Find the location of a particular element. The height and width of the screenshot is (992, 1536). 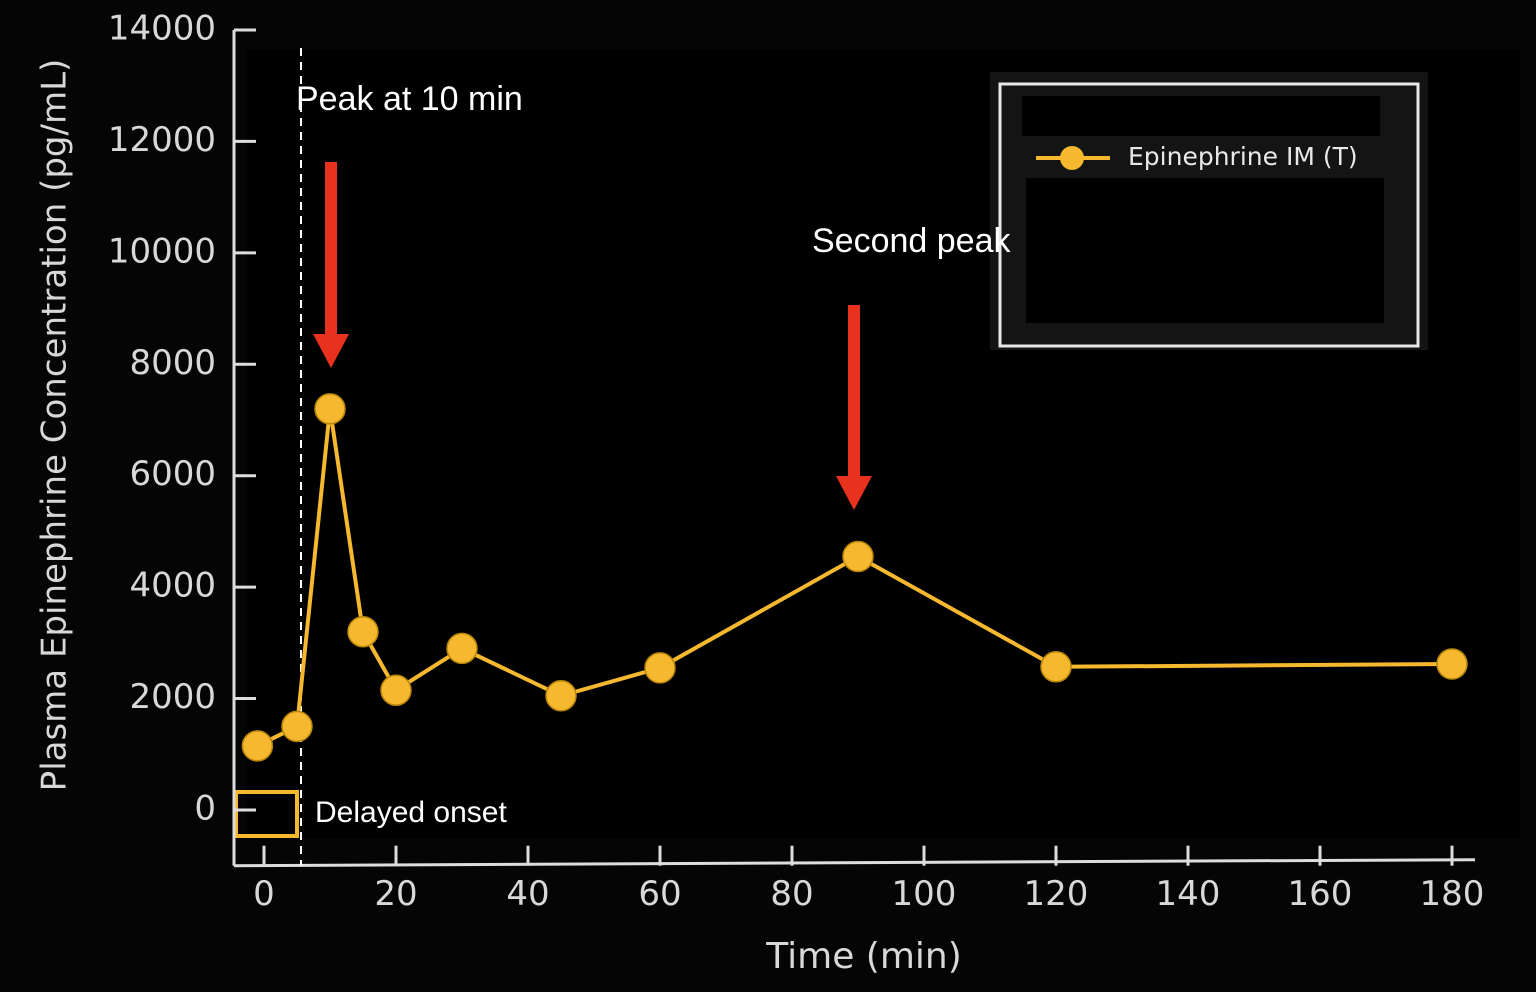

x-axis-label: Time (min) is located at coordinates (863, 956).